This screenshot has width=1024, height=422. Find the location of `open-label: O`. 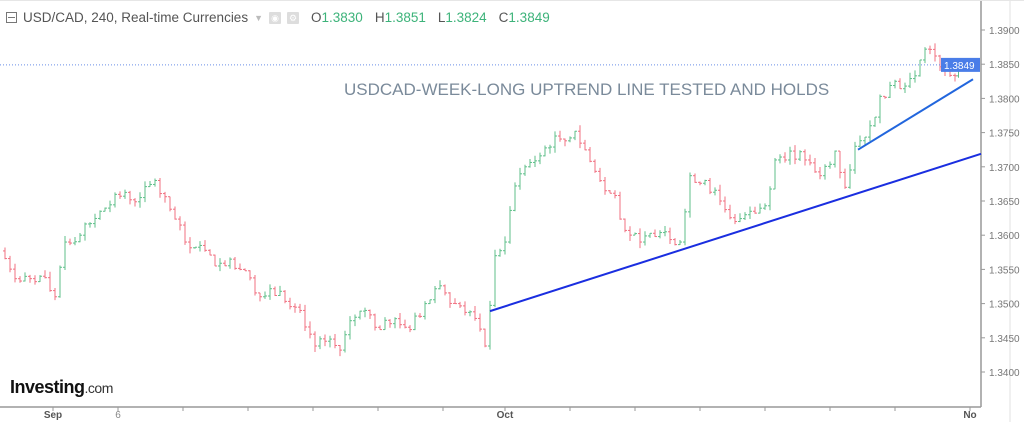

open-label: O is located at coordinates (316, 17).